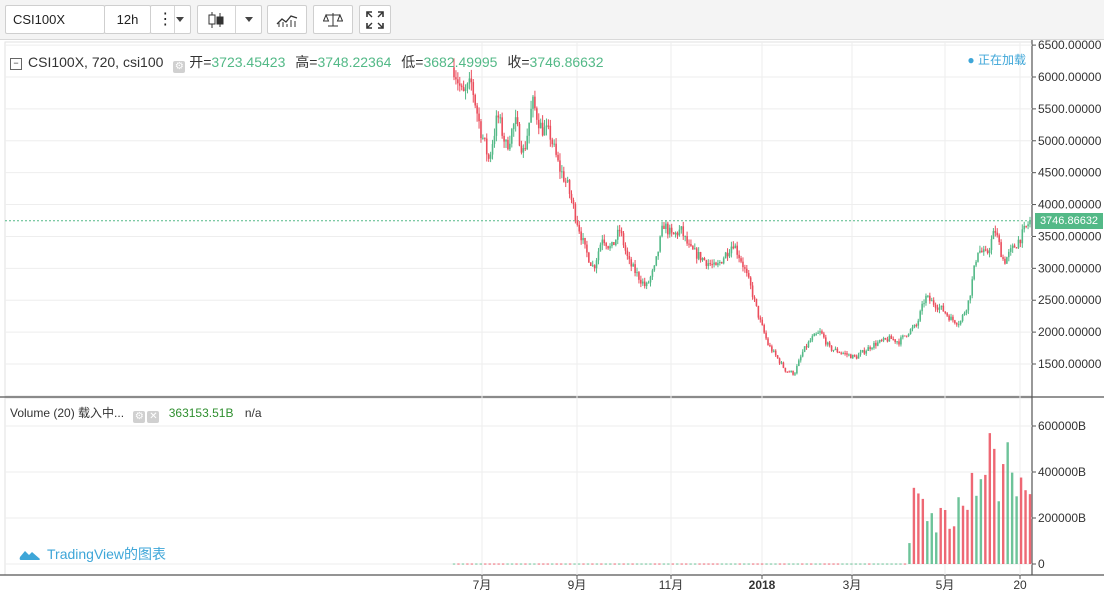 Image resolution: width=1104 pixels, height=593 pixels. I want to click on indicators-button, so click(287, 19).